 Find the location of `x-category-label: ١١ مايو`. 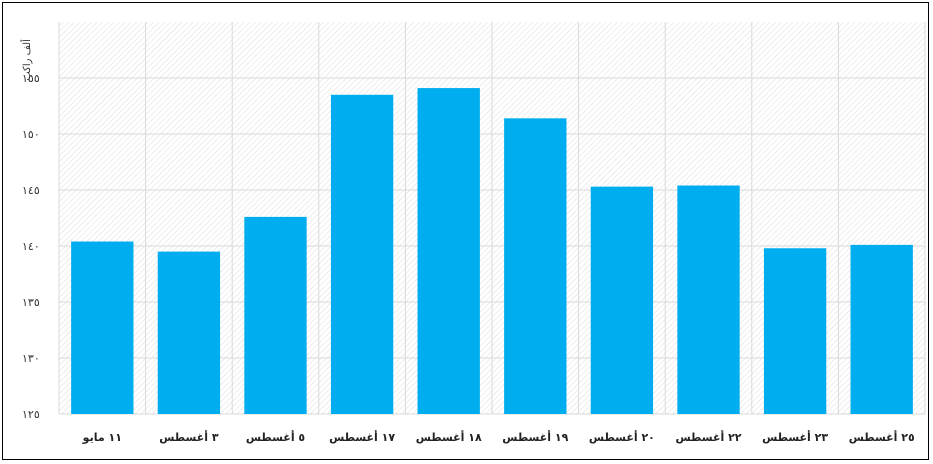

x-category-label: ١١ مايو is located at coordinates (102, 437).